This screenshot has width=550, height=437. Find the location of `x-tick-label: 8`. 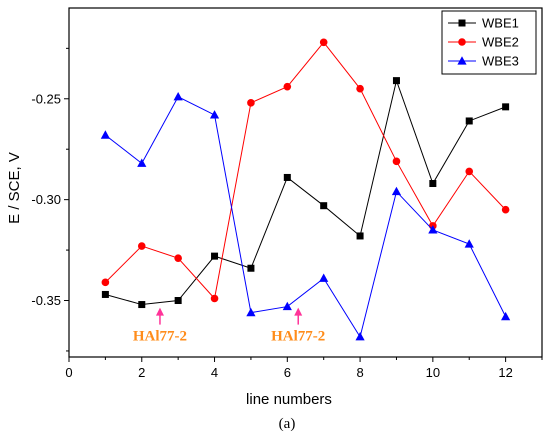

x-tick-label: 8 is located at coordinates (359, 372).